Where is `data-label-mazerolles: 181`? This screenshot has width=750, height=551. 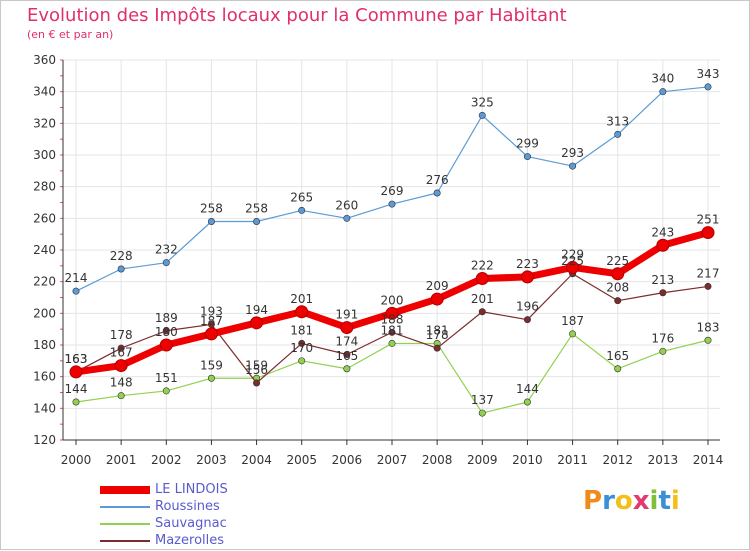 data-label-mazerolles: 181 is located at coordinates (301, 330).